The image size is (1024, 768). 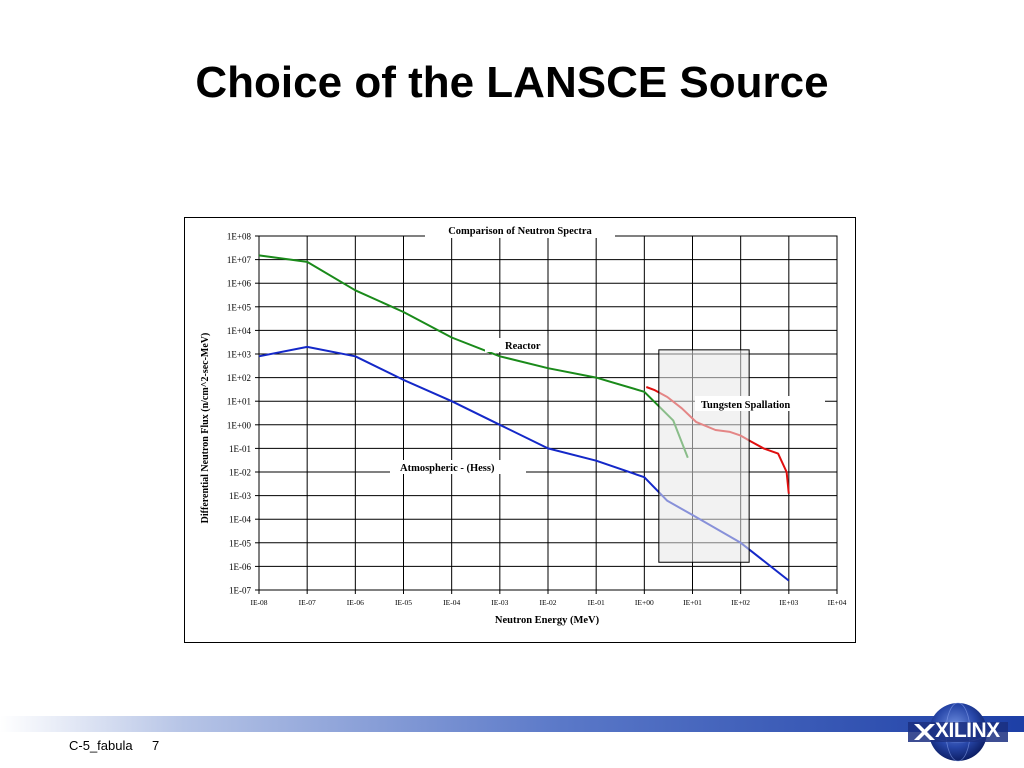 I want to click on x-tick-label: IE-01, so click(x=596, y=602).